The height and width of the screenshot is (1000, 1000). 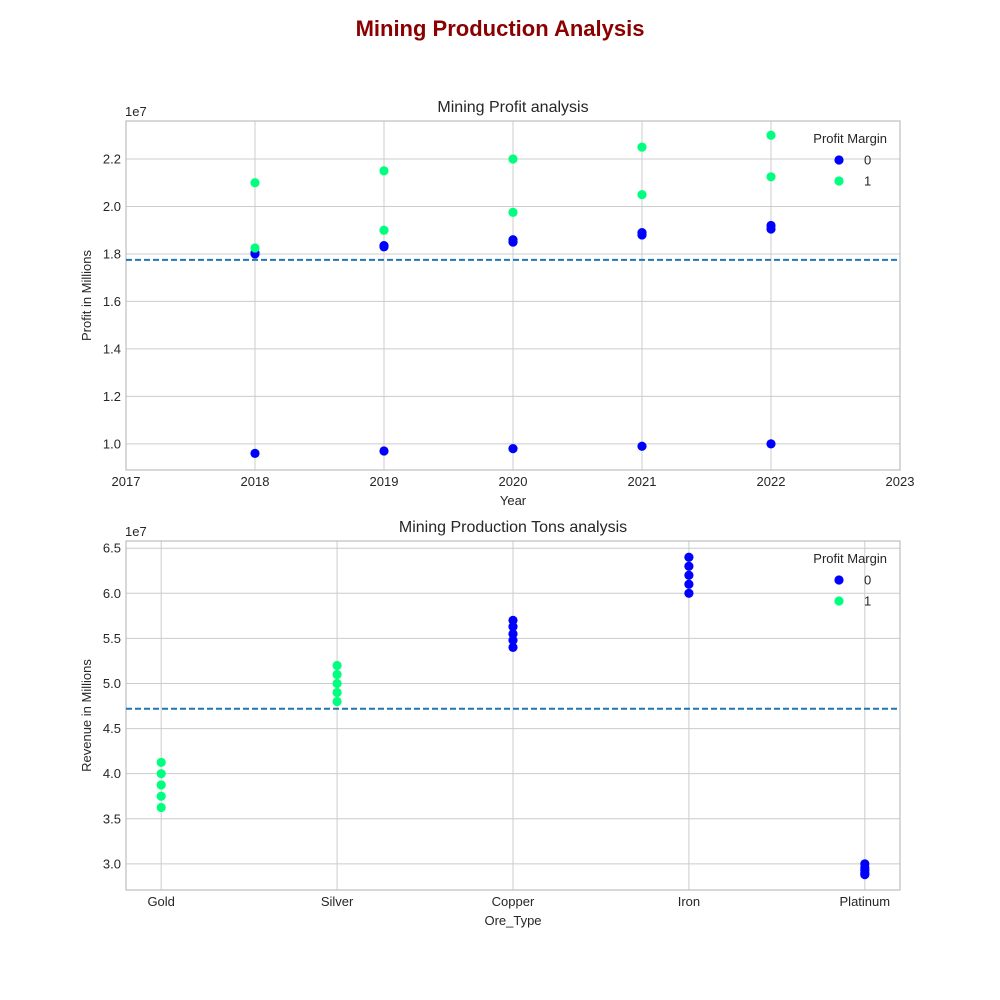 What do you see at coordinates (513, 481) in the screenshot?
I see `x-tick-label: 2020` at bounding box center [513, 481].